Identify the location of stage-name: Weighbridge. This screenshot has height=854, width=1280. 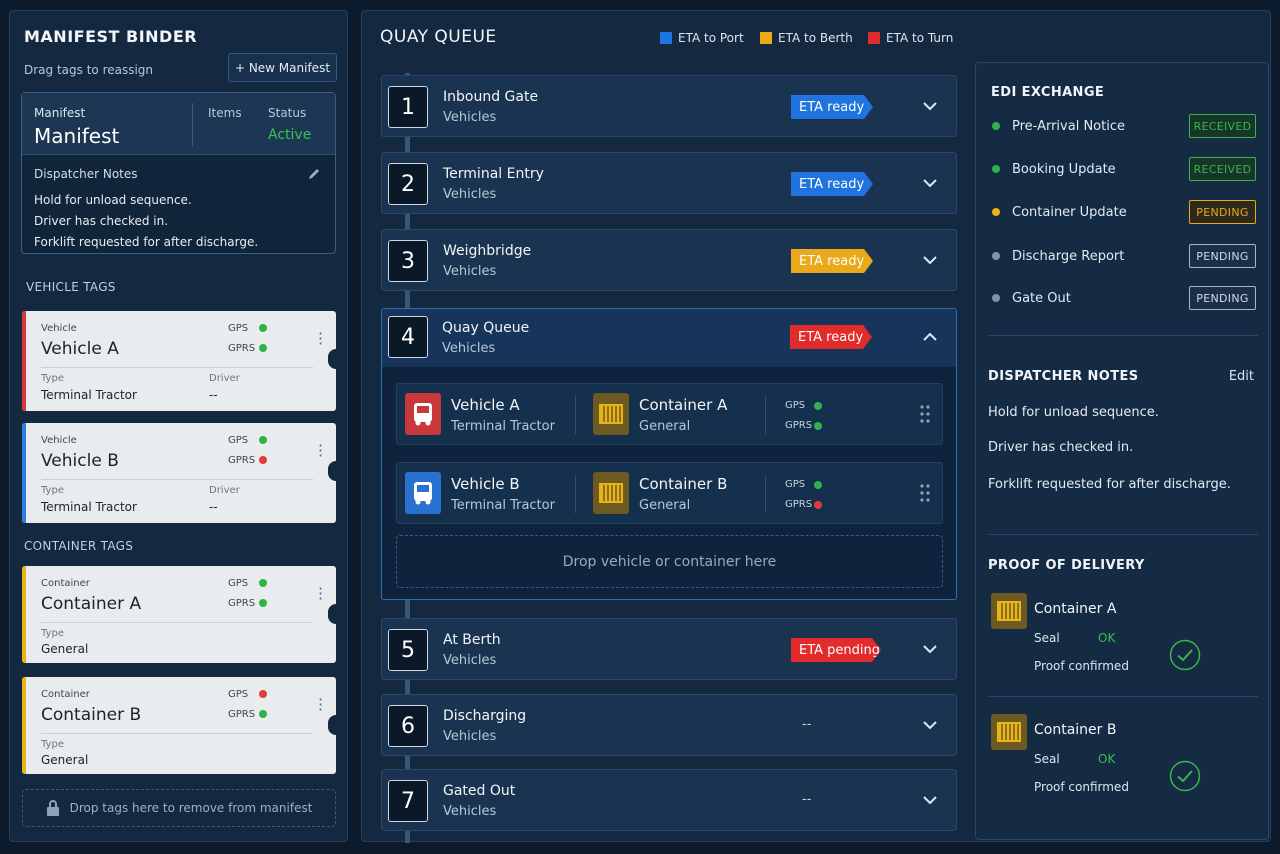
(487, 251).